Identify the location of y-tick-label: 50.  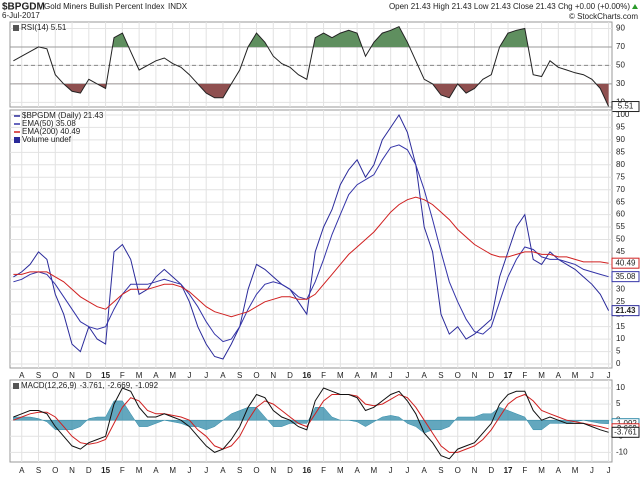
(620, 65).